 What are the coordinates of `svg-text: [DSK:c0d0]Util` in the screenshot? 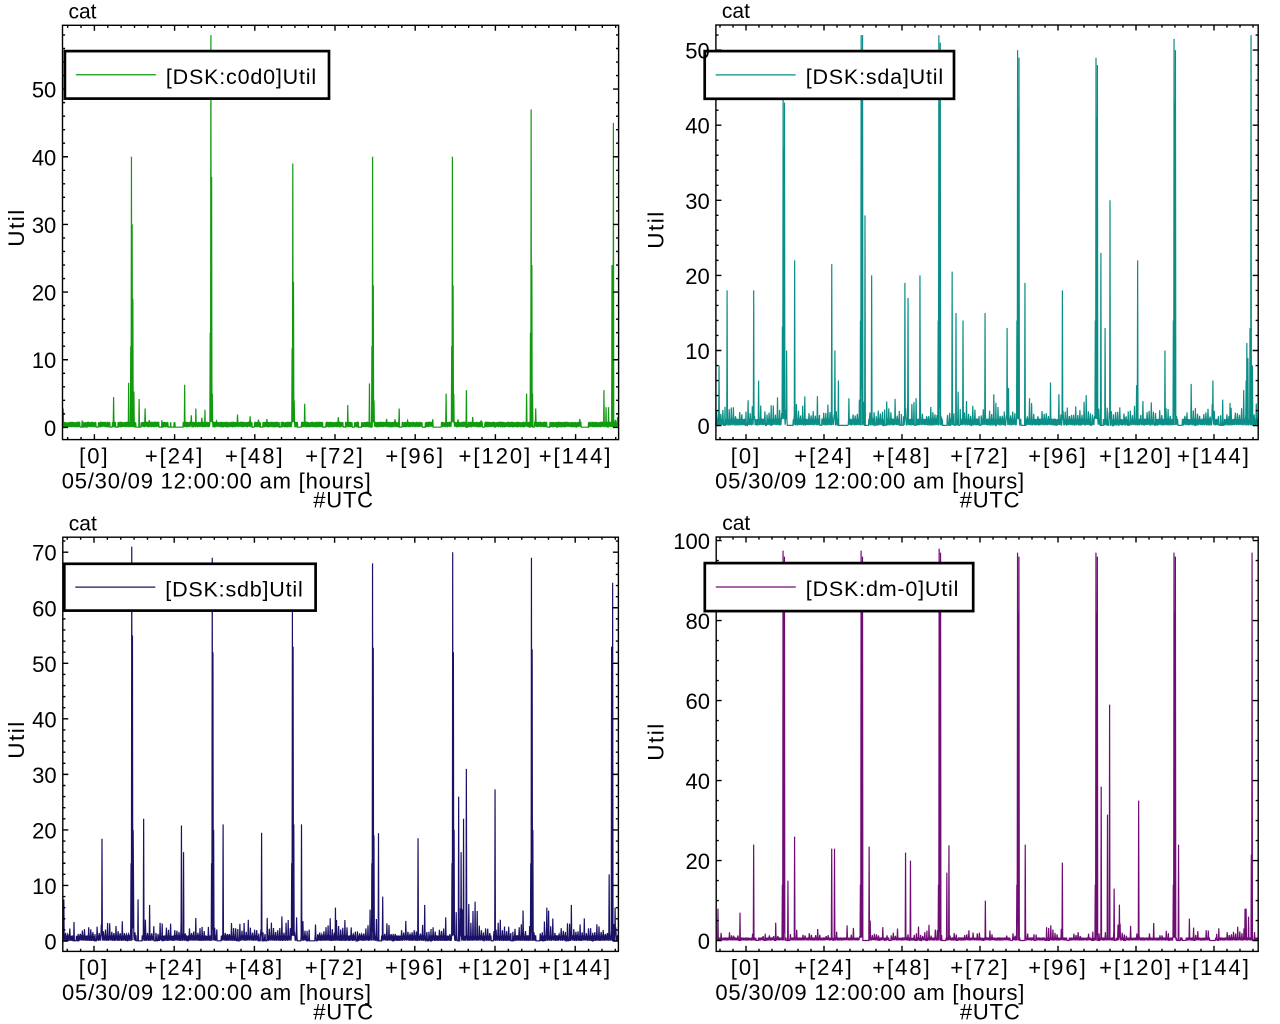 It's located at (241, 77).